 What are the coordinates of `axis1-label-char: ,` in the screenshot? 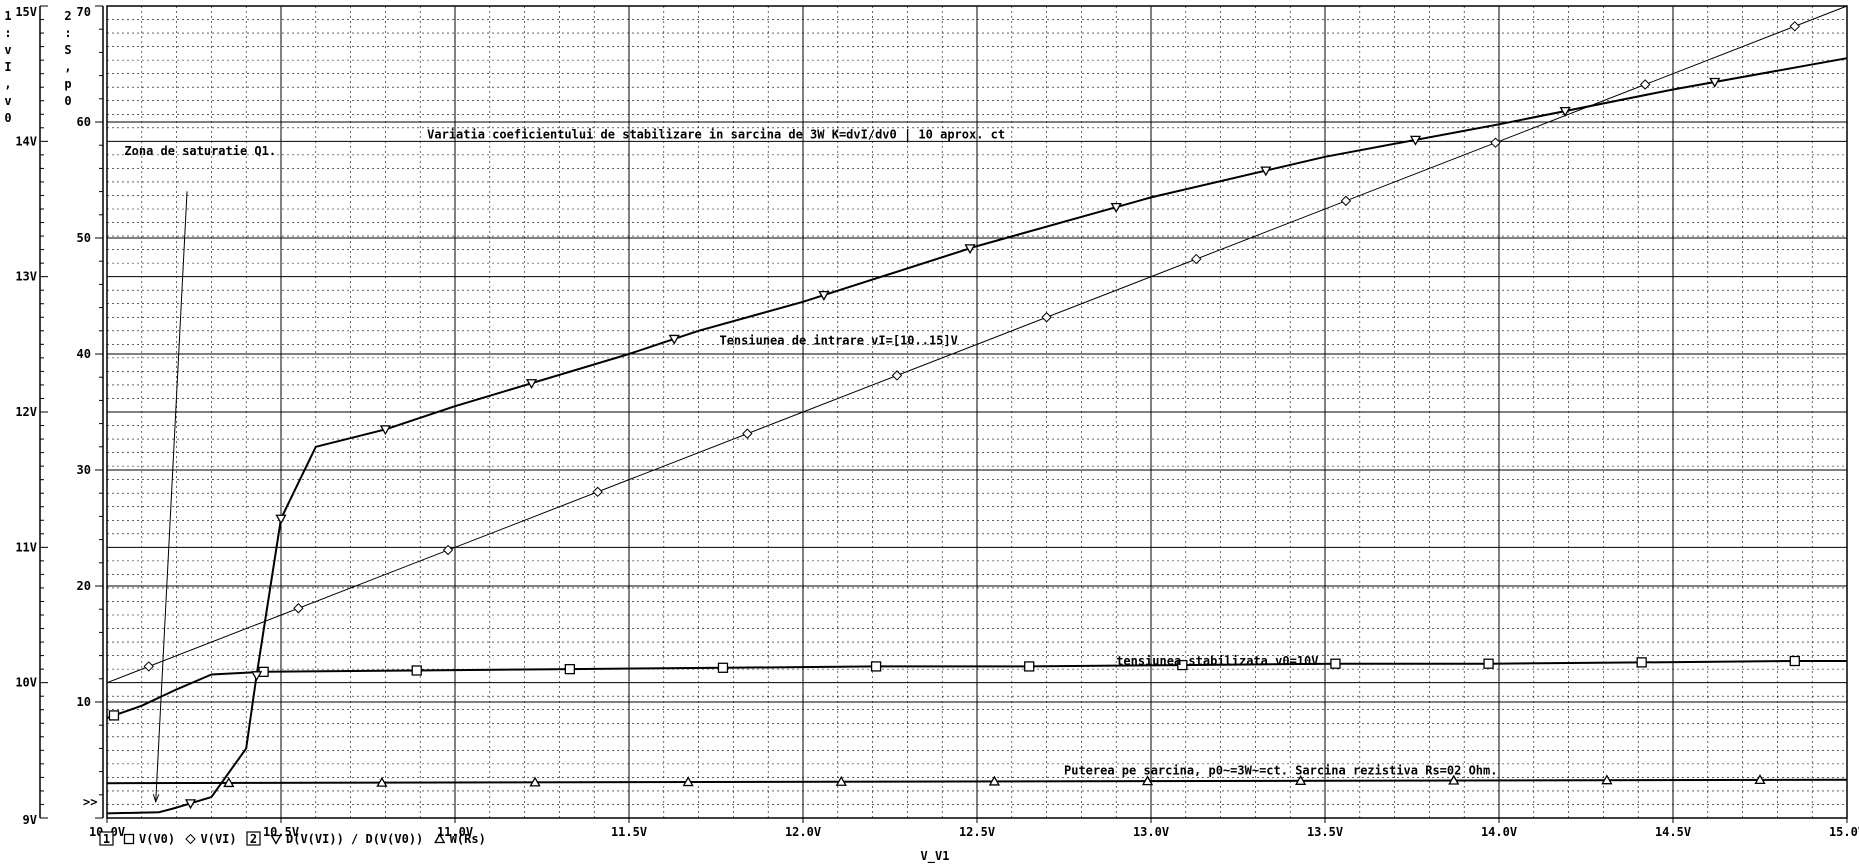 It's located at (7, 84).